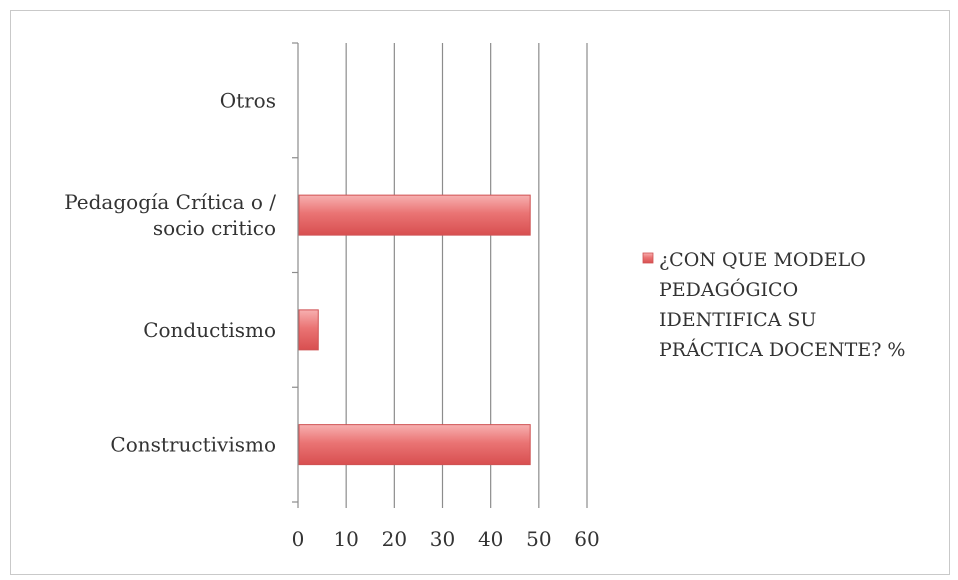  What do you see at coordinates (193, 445) in the screenshot?
I see `category-label: Constructivismo` at bounding box center [193, 445].